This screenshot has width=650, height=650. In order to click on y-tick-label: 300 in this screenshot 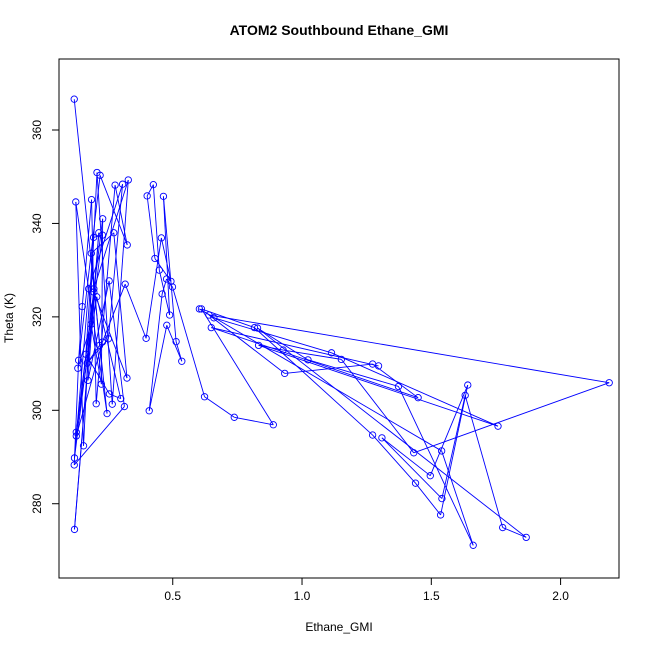, I will do `click(37, 410)`.